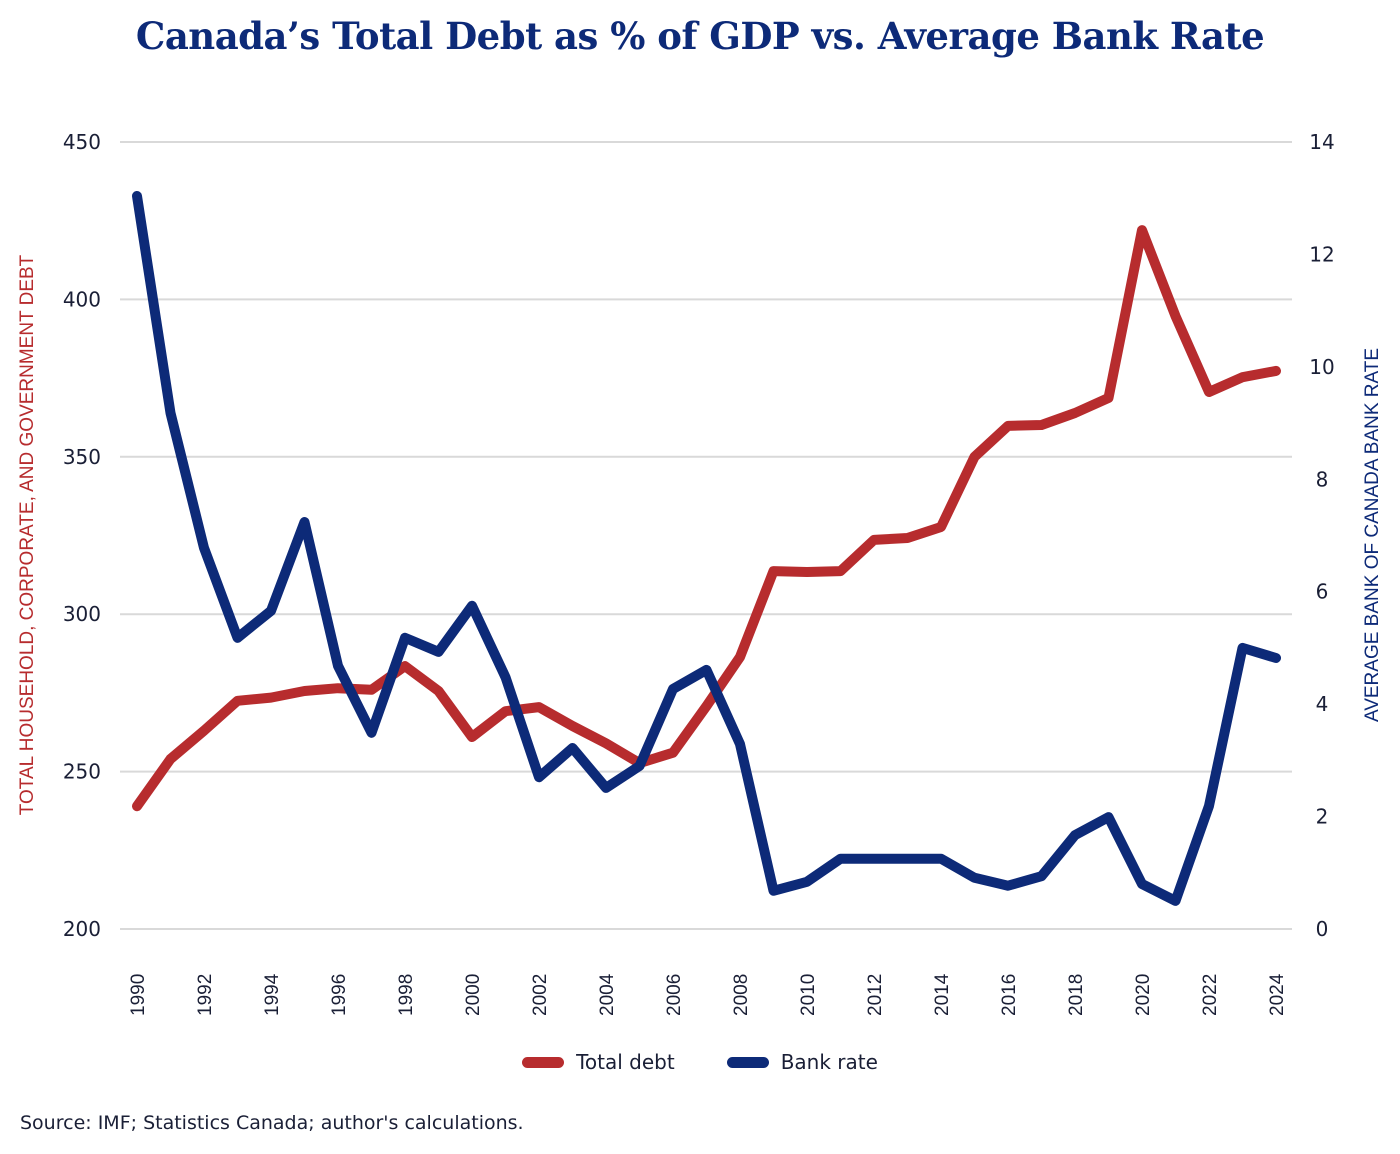 This screenshot has height=1154, width=1400. Describe the element at coordinates (82, 535) in the screenshot. I see `left-axis-ticks: 200 250 300 350 400 450` at that location.